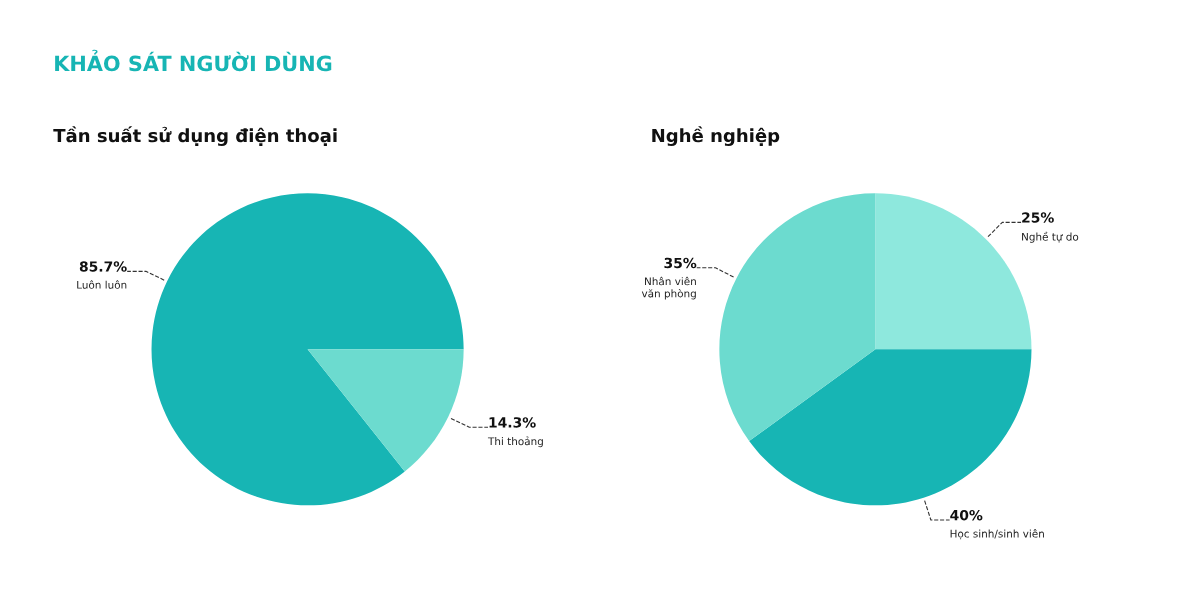 Image resolution: width=1183 pixels, height=592 pixels. Describe the element at coordinates (1038, 217) in the screenshot. I see `data-label: 25%` at that location.